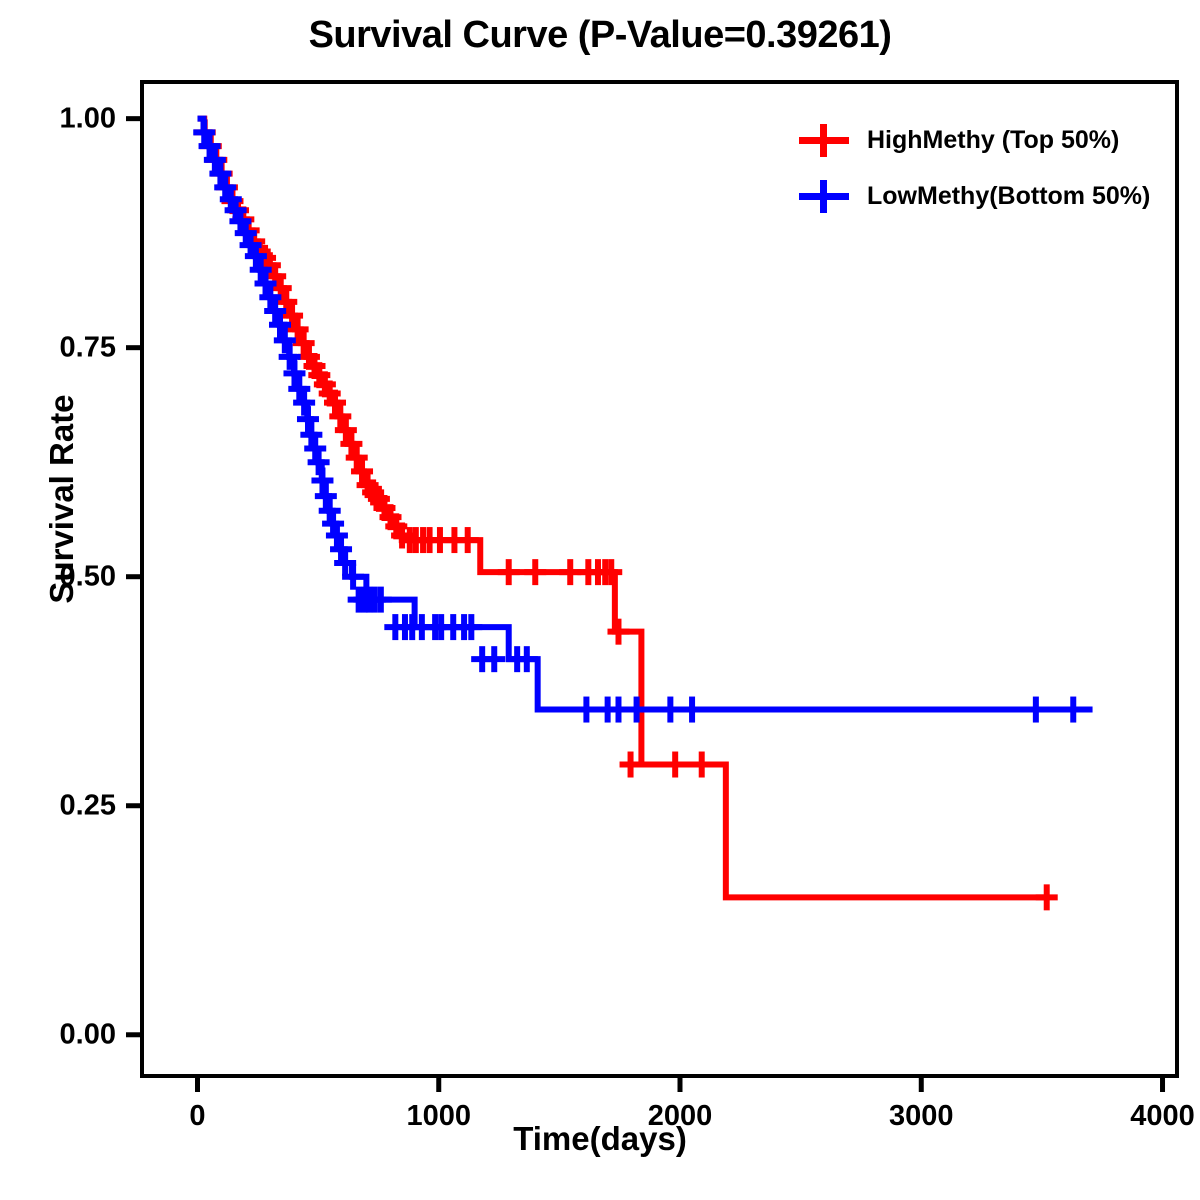 Image resolution: width=1200 pixels, height=1200 pixels. I want to click on legend-label: LowMethy(Bottom 50%), so click(1009, 195).